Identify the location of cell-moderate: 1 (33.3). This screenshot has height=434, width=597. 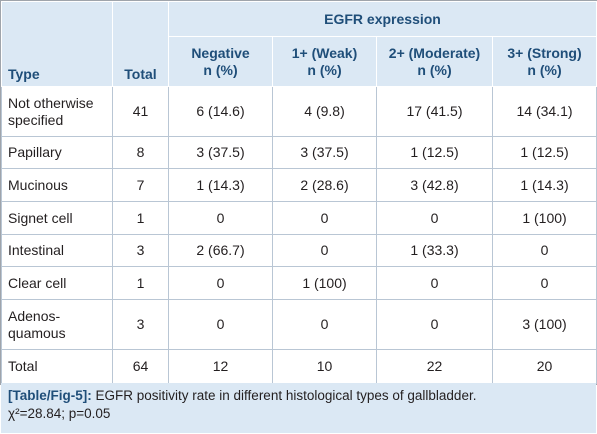
(434, 250).